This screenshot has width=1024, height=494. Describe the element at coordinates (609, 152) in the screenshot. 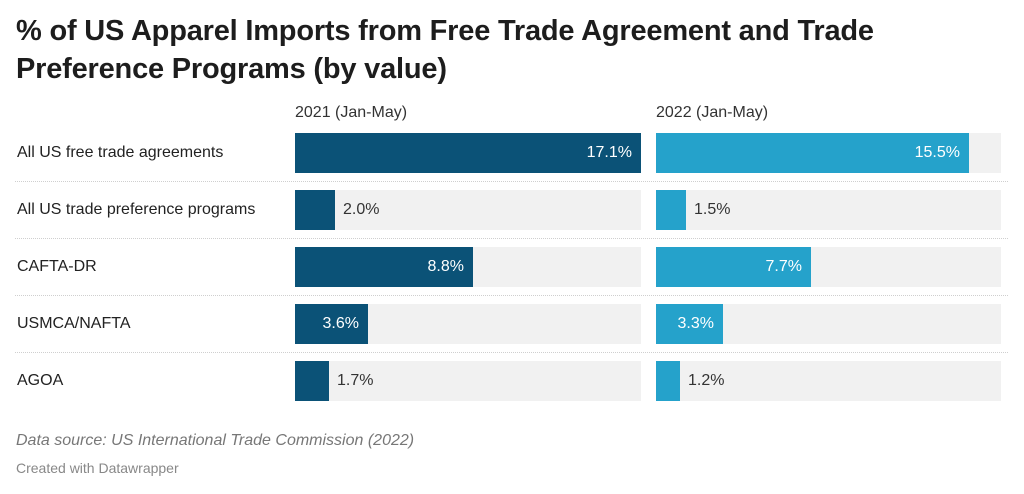

I see `value-label: 17.1%` at that location.